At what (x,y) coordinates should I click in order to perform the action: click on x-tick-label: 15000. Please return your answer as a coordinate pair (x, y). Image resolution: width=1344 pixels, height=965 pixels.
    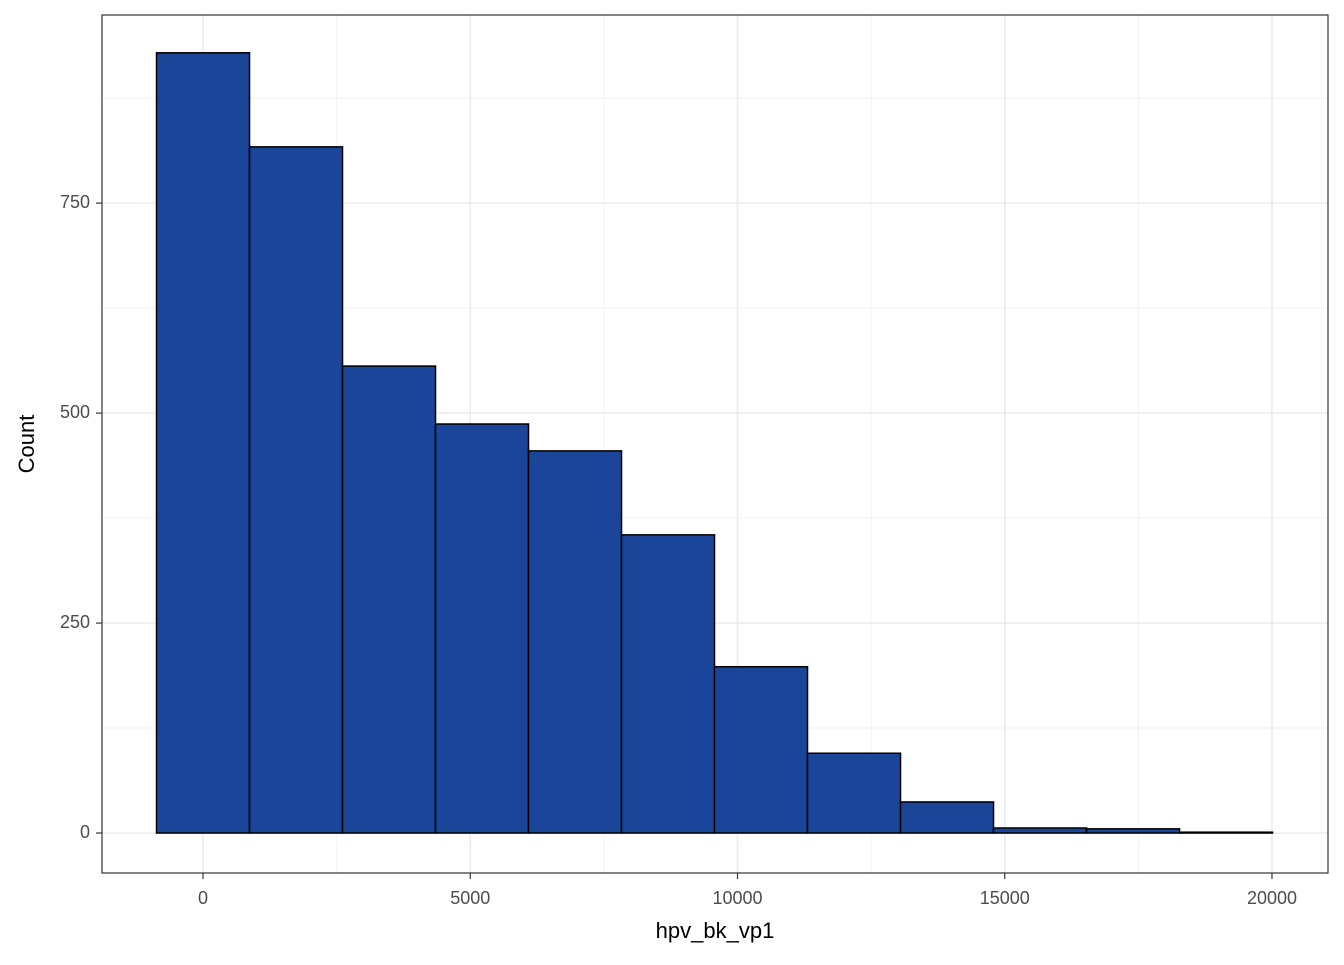
    Looking at the image, I should click on (1005, 898).